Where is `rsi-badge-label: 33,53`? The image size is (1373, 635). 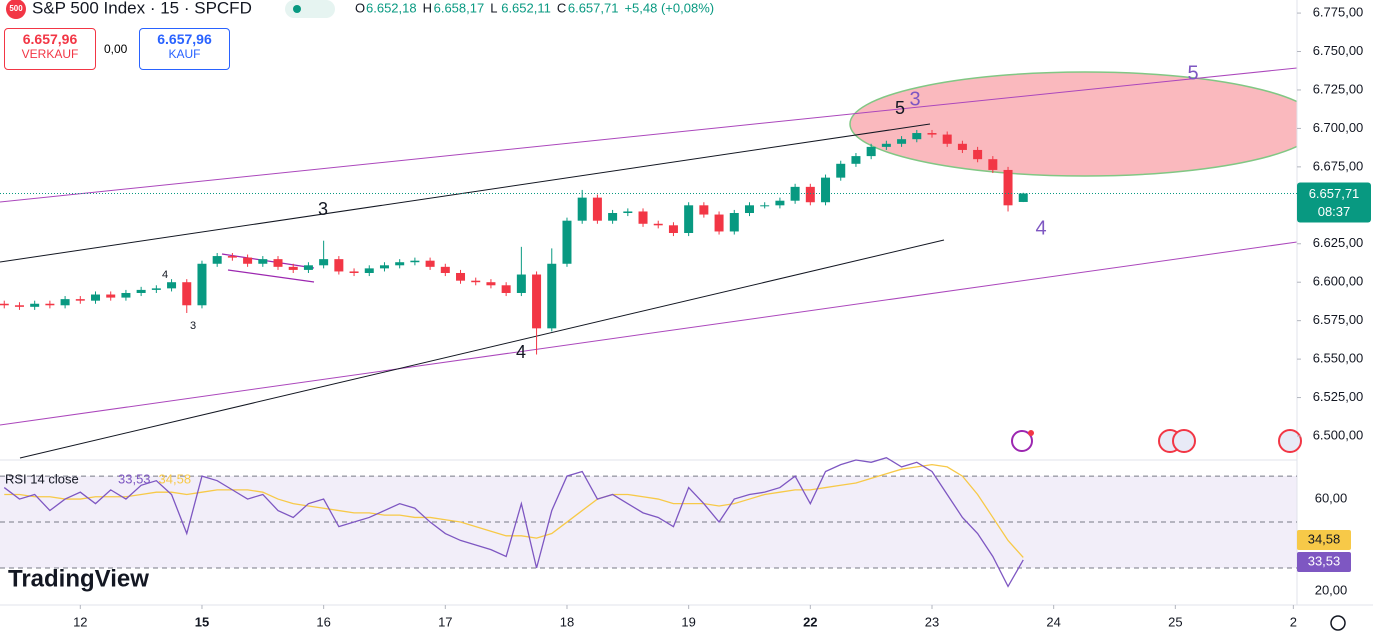 rsi-badge-label: 33,53 is located at coordinates (1324, 560).